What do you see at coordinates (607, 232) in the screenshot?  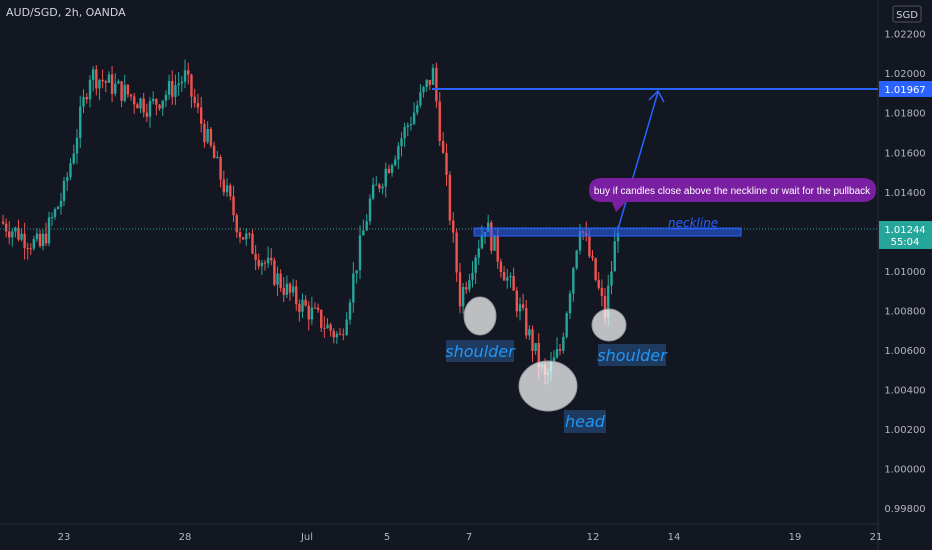 I see `neckline-box` at bounding box center [607, 232].